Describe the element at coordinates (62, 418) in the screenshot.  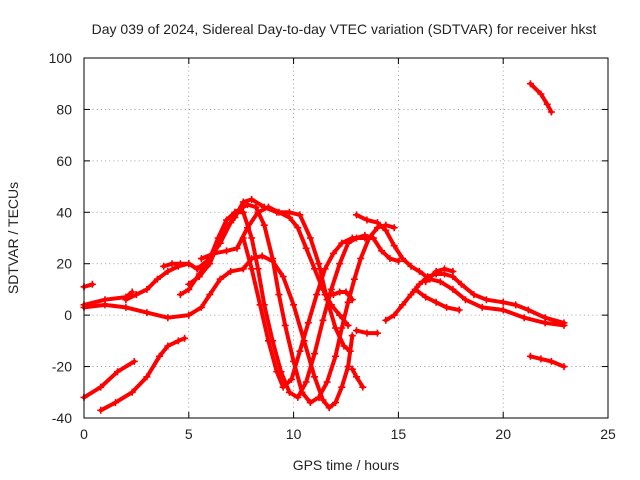
I see `y-tick-label: -40` at that location.